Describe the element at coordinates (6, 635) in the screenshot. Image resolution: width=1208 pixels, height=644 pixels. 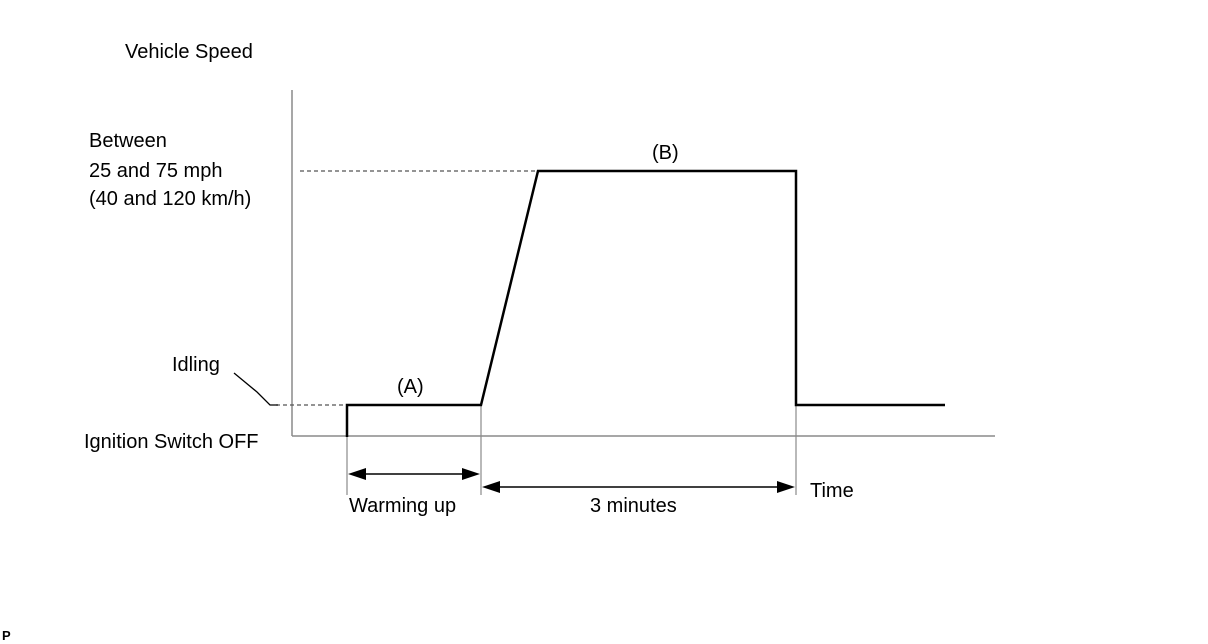
I see `corner-mark: P` at that location.